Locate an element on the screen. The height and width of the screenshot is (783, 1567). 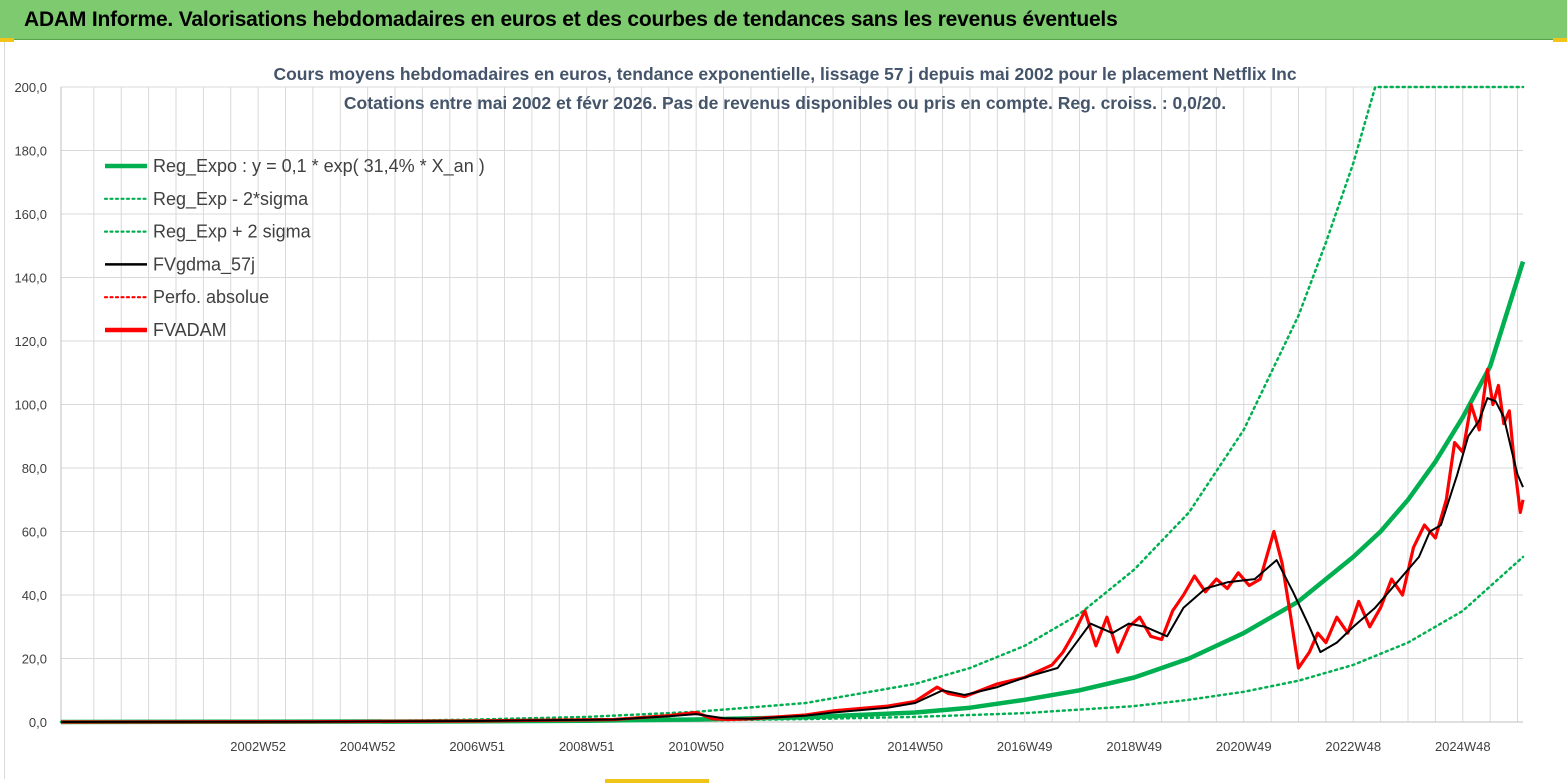
y-tick-label: 160,0 is located at coordinates (30, 214).